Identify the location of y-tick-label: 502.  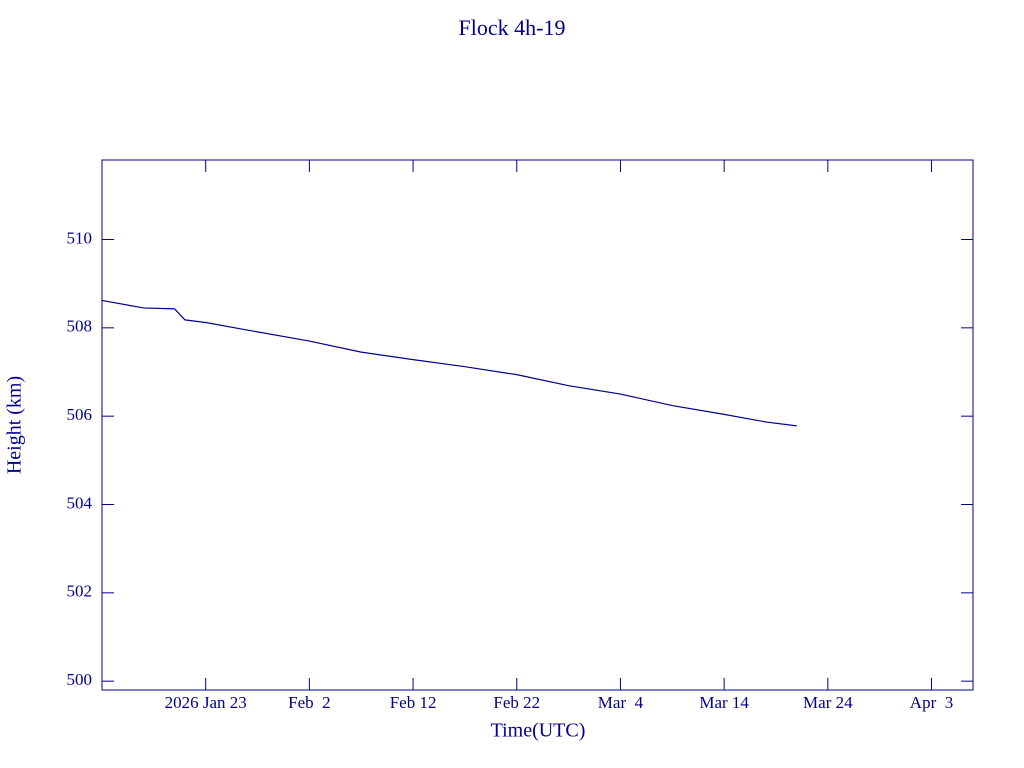
(80, 591).